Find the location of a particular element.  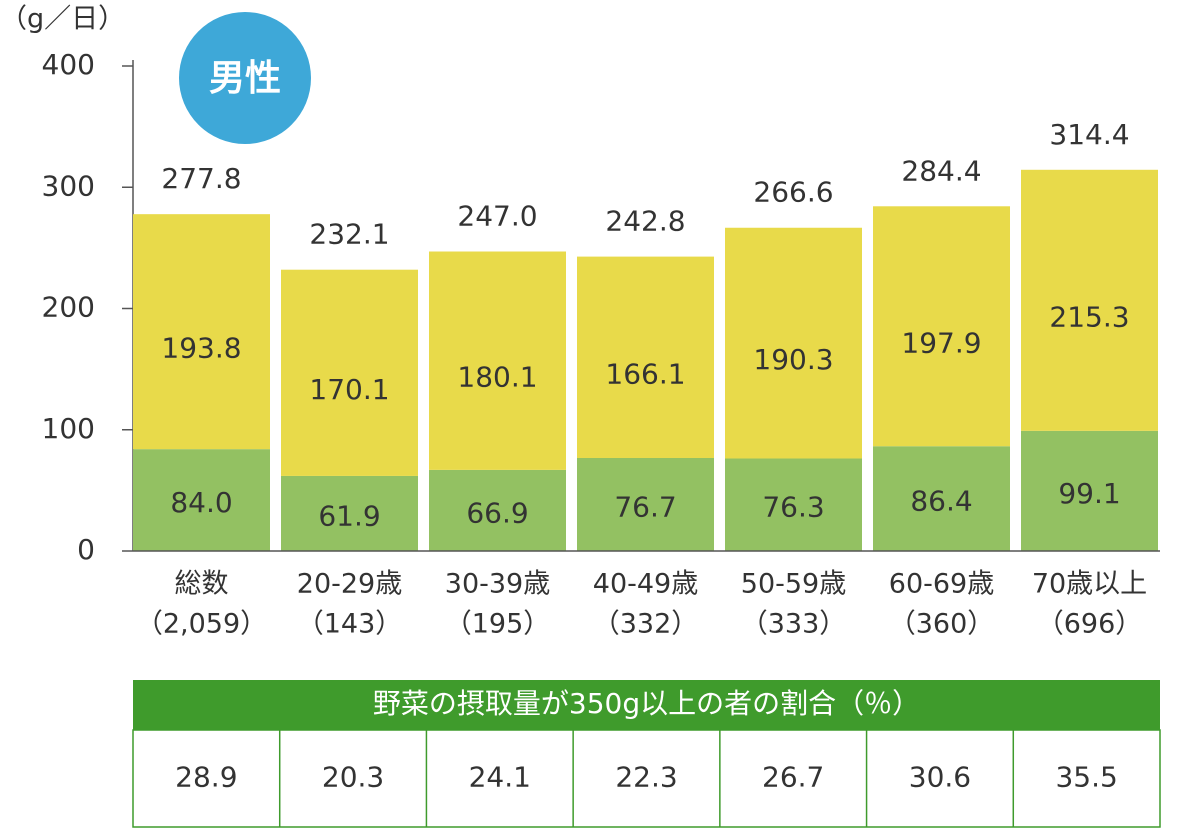

y-tick-label: 300 is located at coordinates (68, 185).